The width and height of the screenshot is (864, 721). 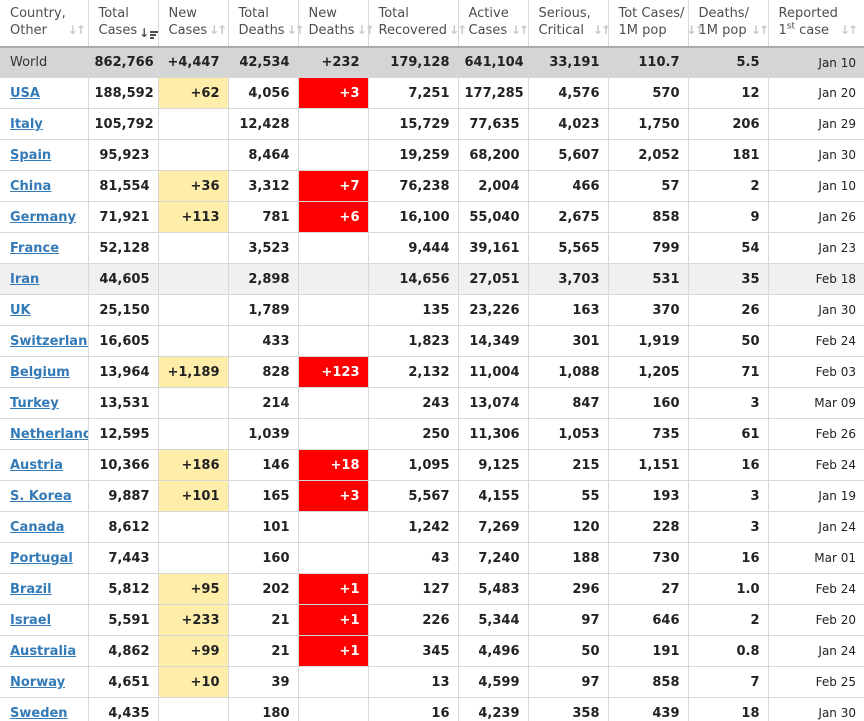 I want to click on column-header-total_deaths: Total Deaths ↓↑, so click(x=266, y=24).